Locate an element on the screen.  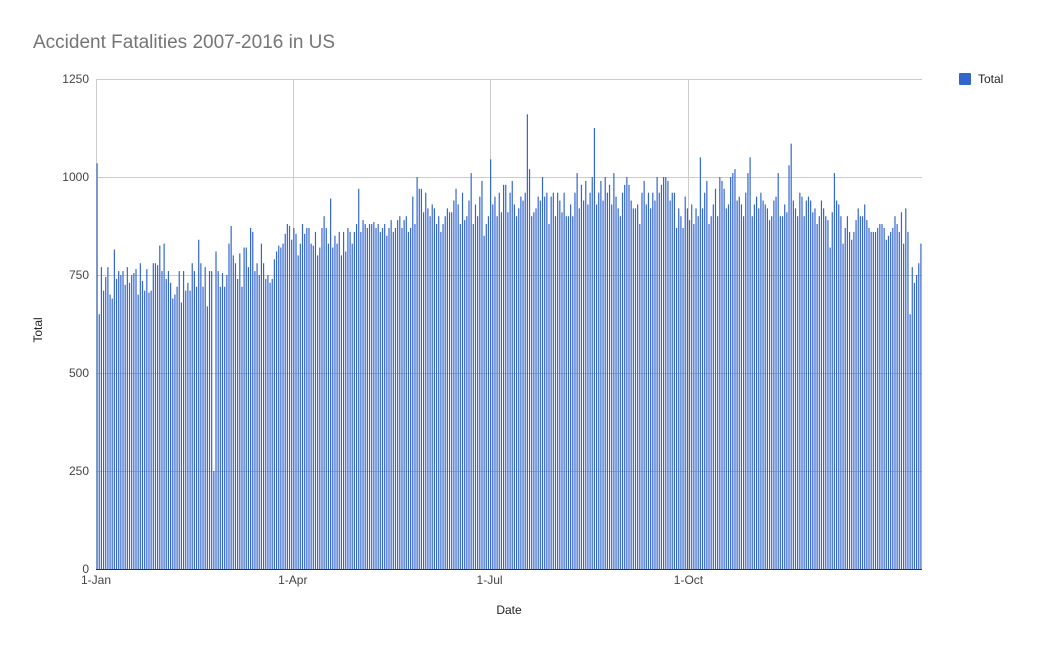
legend-swatch-total is located at coordinates (965, 79).